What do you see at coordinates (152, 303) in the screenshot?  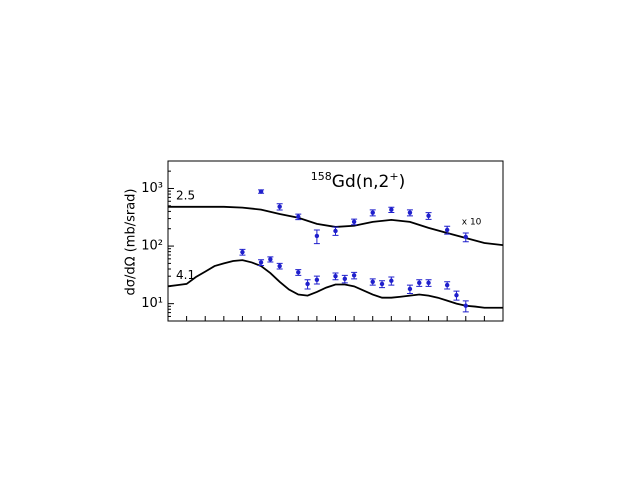 I see `y-tick-label: 10¹` at bounding box center [152, 303].